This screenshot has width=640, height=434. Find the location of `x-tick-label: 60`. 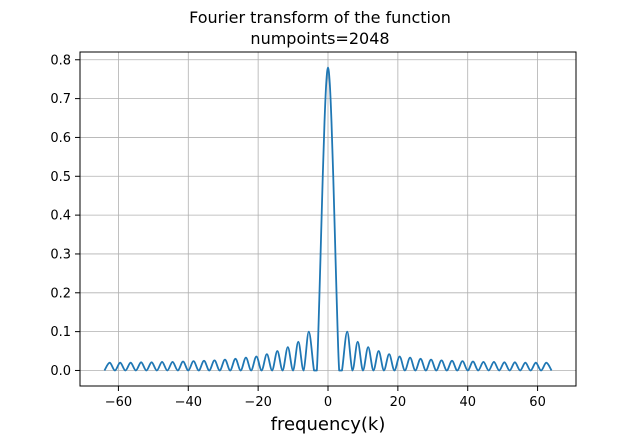

x-tick-label: 60 is located at coordinates (537, 402).